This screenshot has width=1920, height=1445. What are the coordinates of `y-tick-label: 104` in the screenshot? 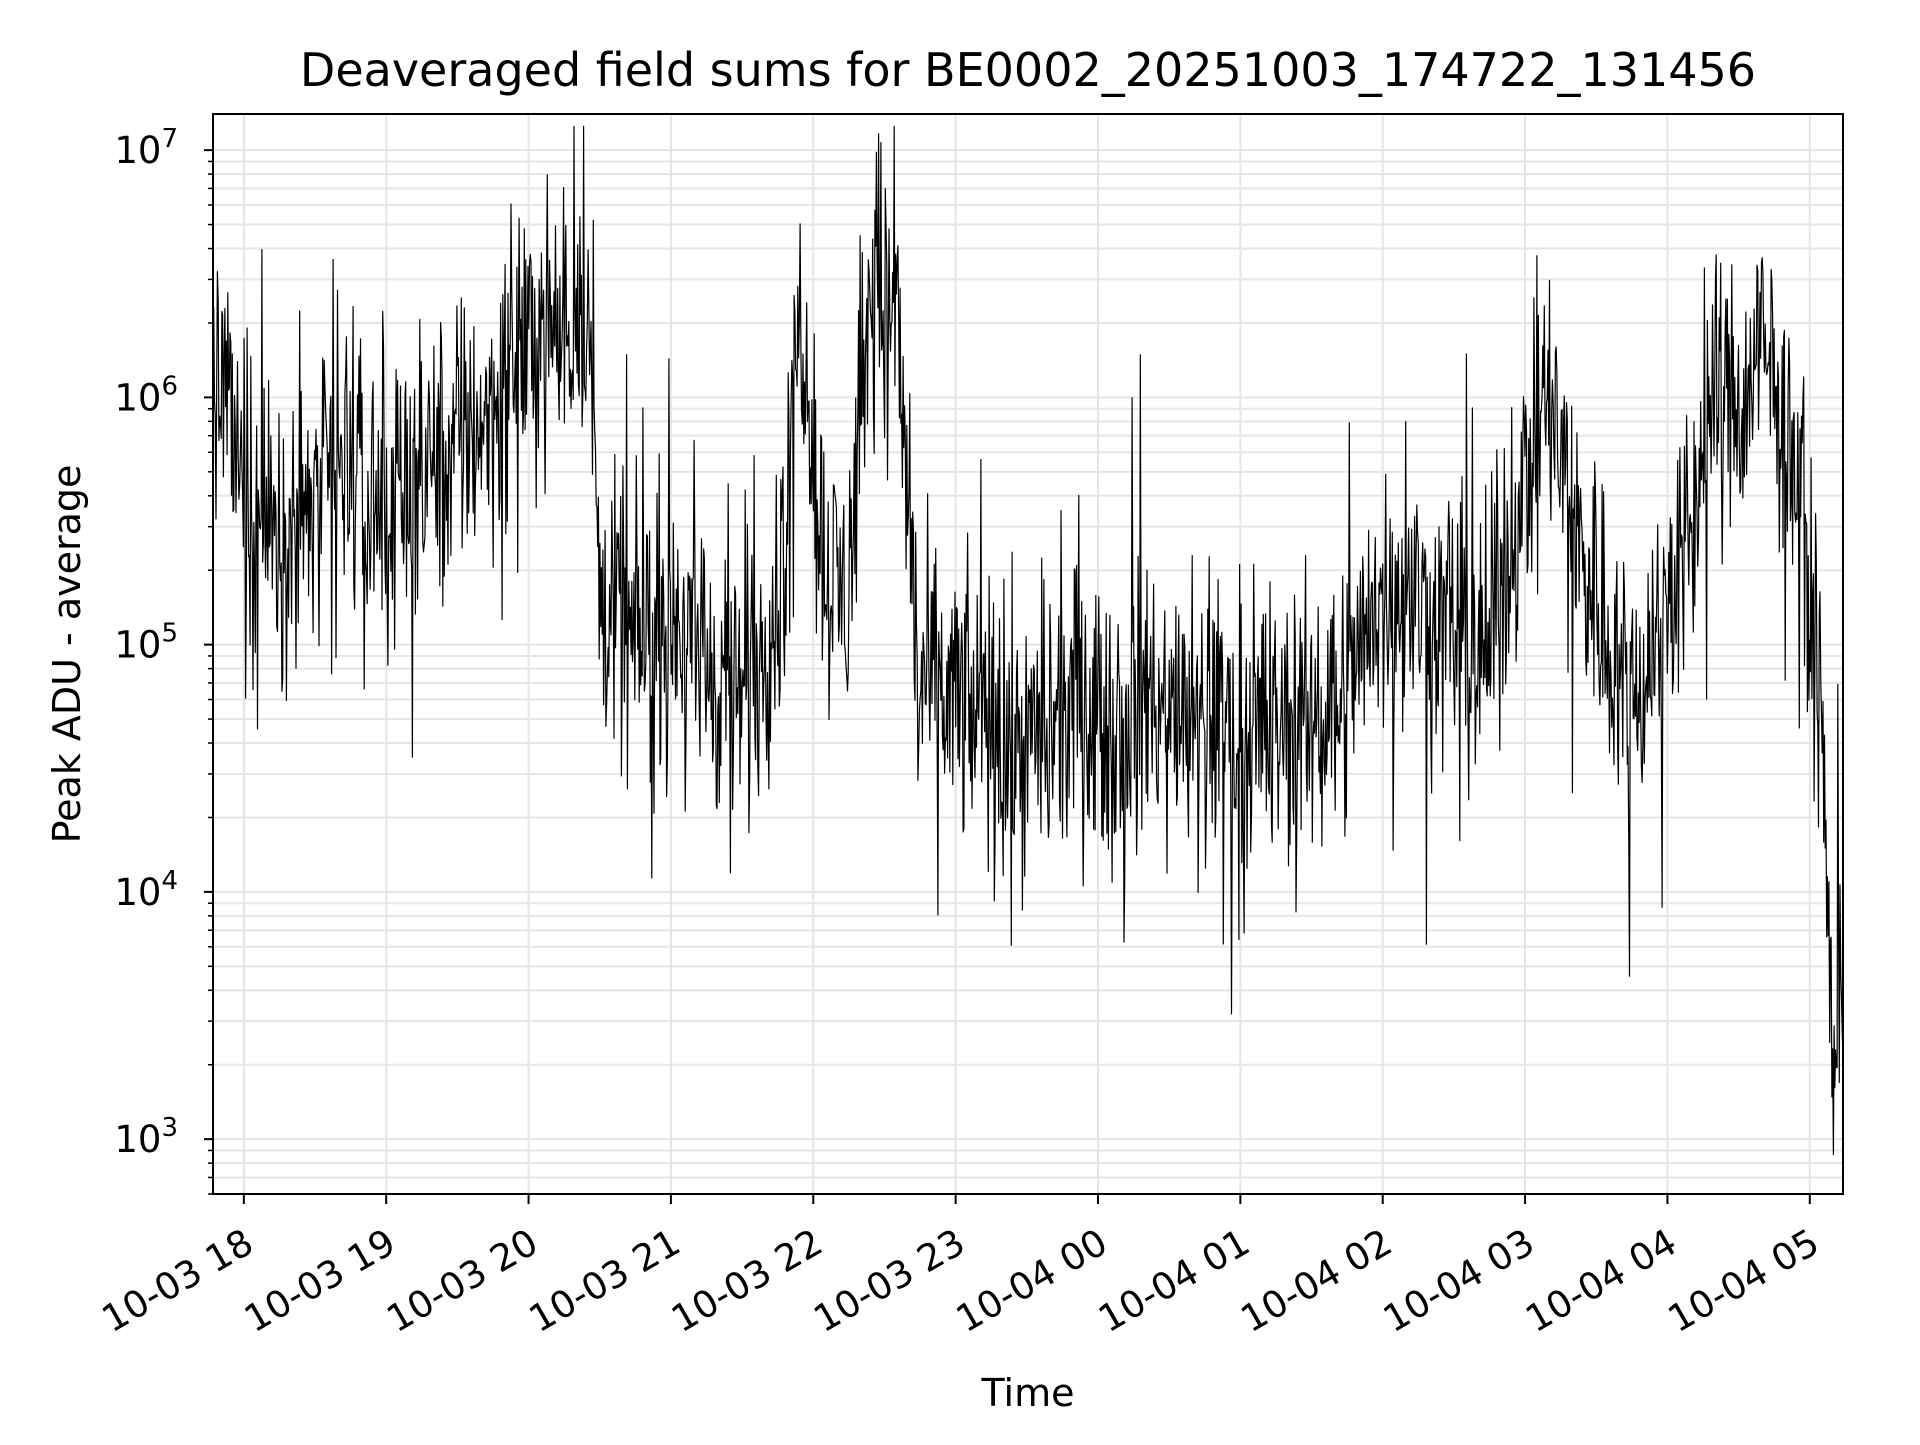 It's located at (146, 890).